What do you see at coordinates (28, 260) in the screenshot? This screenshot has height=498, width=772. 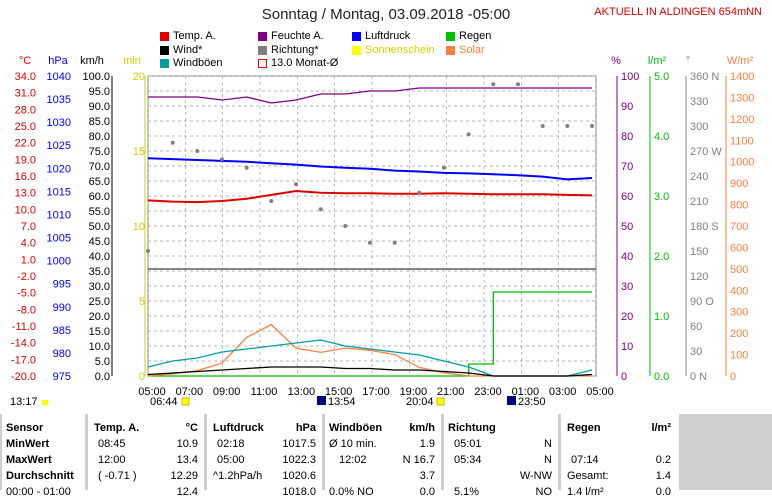 I see `tick-celsius: 1.0` at bounding box center [28, 260].